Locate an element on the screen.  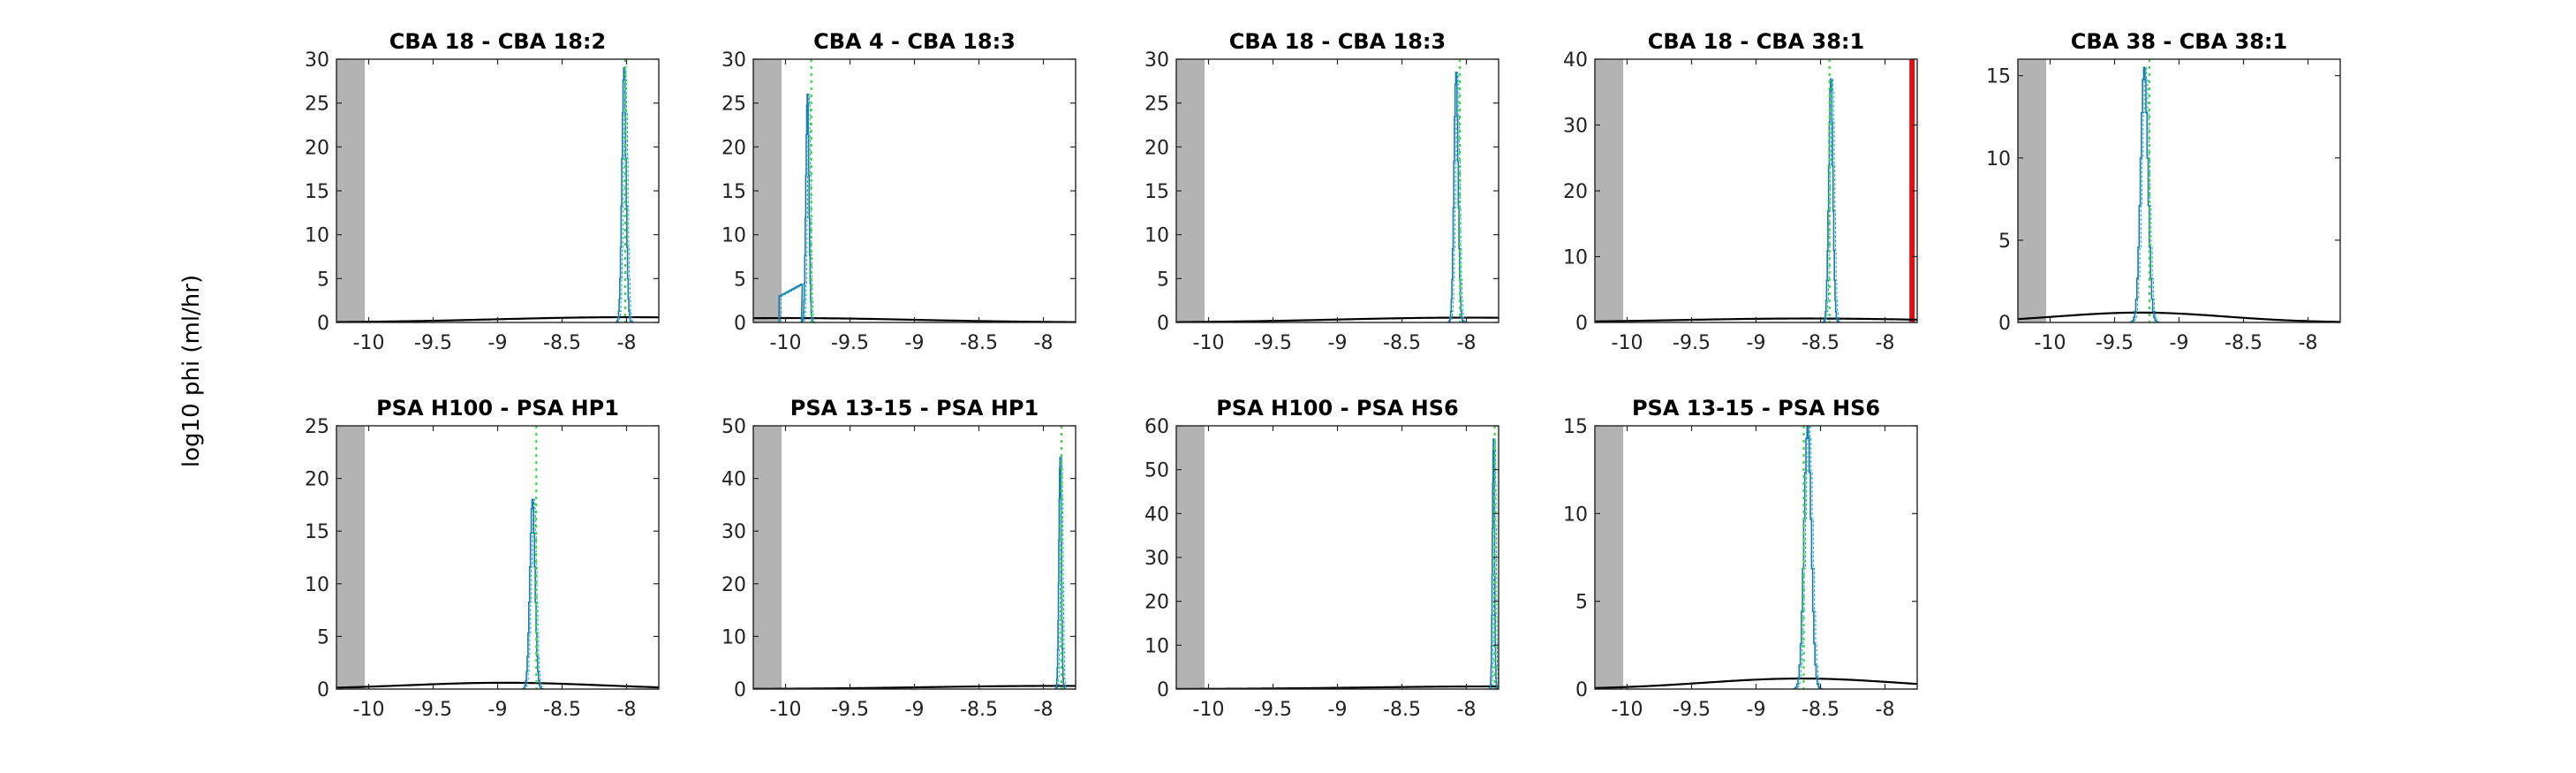
y-tick-label: 50 is located at coordinates (733, 427).